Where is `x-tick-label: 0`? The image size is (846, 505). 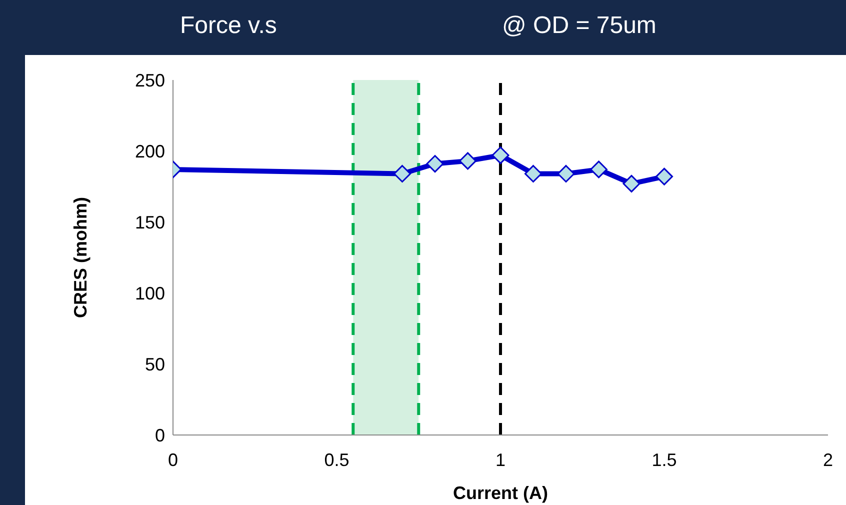
x-tick-label: 0 is located at coordinates (173, 460).